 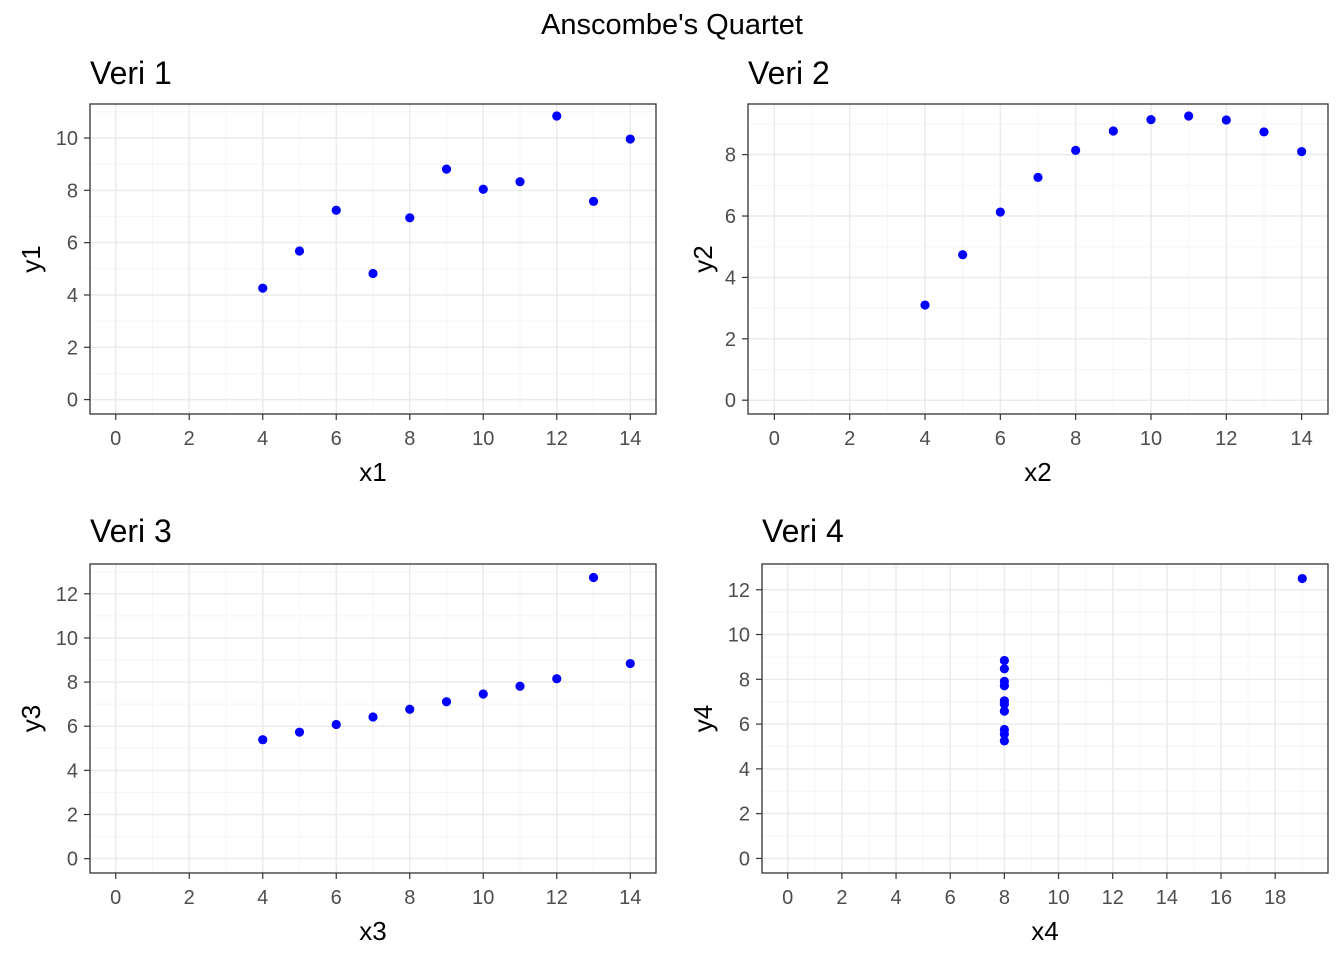 What do you see at coordinates (1275, 898) in the screenshot?
I see `x-tick-label: 18` at bounding box center [1275, 898].